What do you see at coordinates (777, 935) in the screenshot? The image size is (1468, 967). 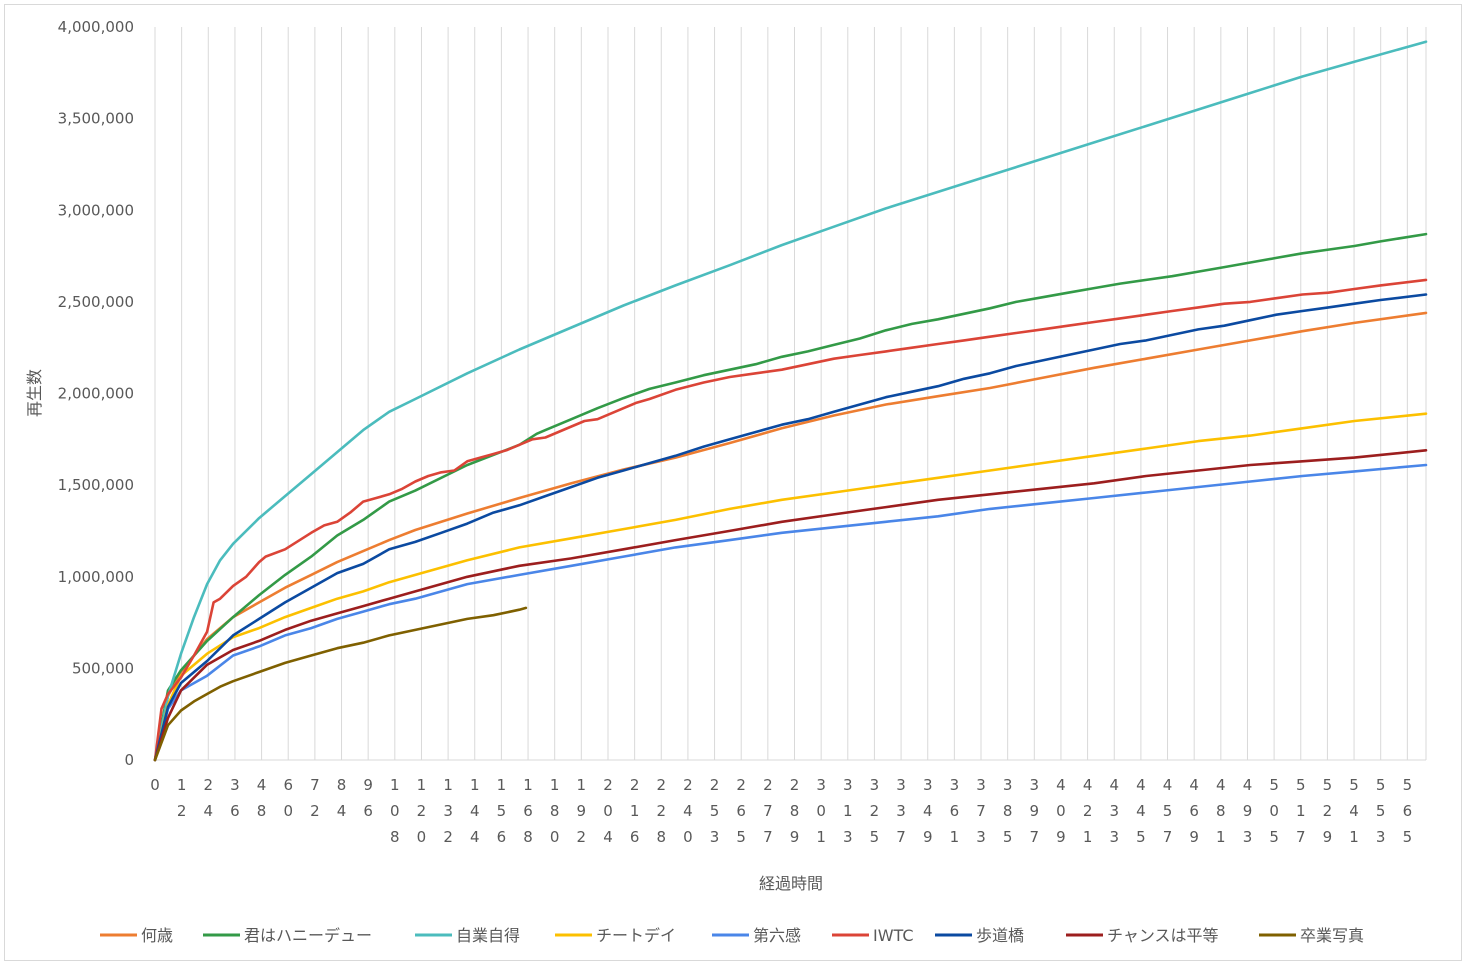 I see `legend-label: 第六感` at bounding box center [777, 935].